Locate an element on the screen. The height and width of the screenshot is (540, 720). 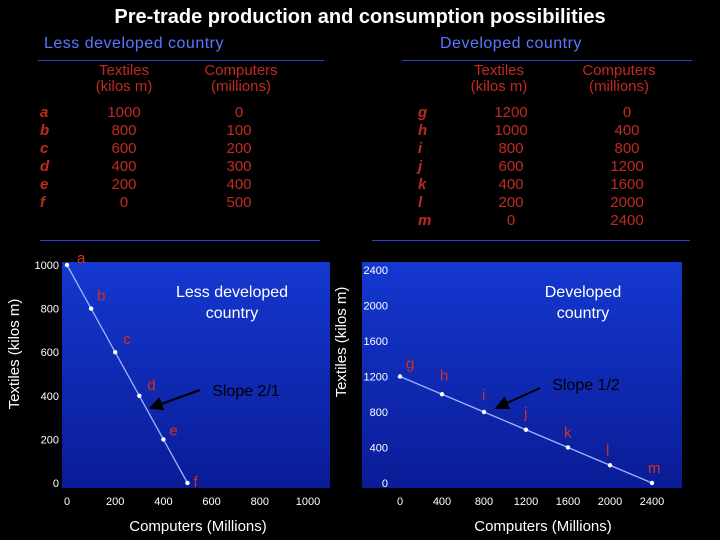
ldc-textiles-header: Textiles (kilos m) is located at coordinates (124, 79).